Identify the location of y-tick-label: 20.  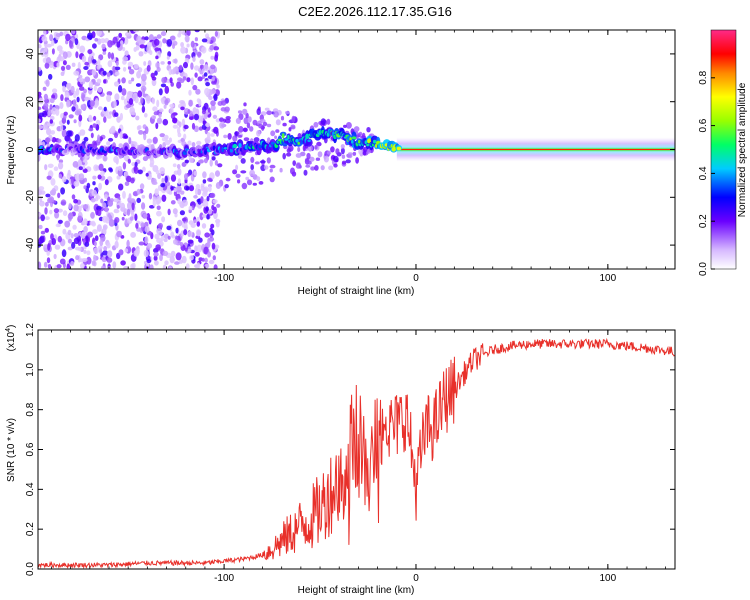
(30, 102).